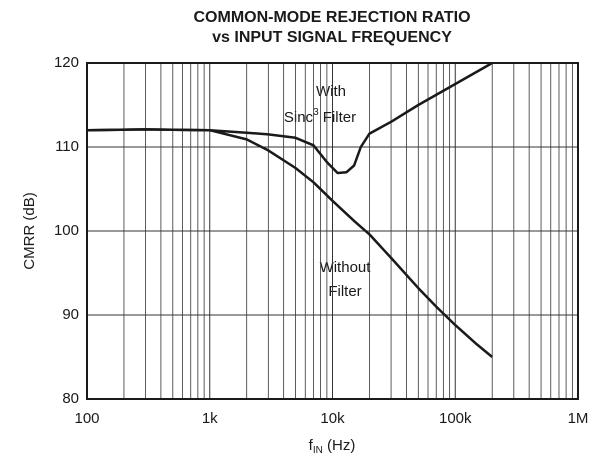 This screenshot has height=466, width=598. I want to click on annotation: Sinc3 Filter, so click(320, 116).